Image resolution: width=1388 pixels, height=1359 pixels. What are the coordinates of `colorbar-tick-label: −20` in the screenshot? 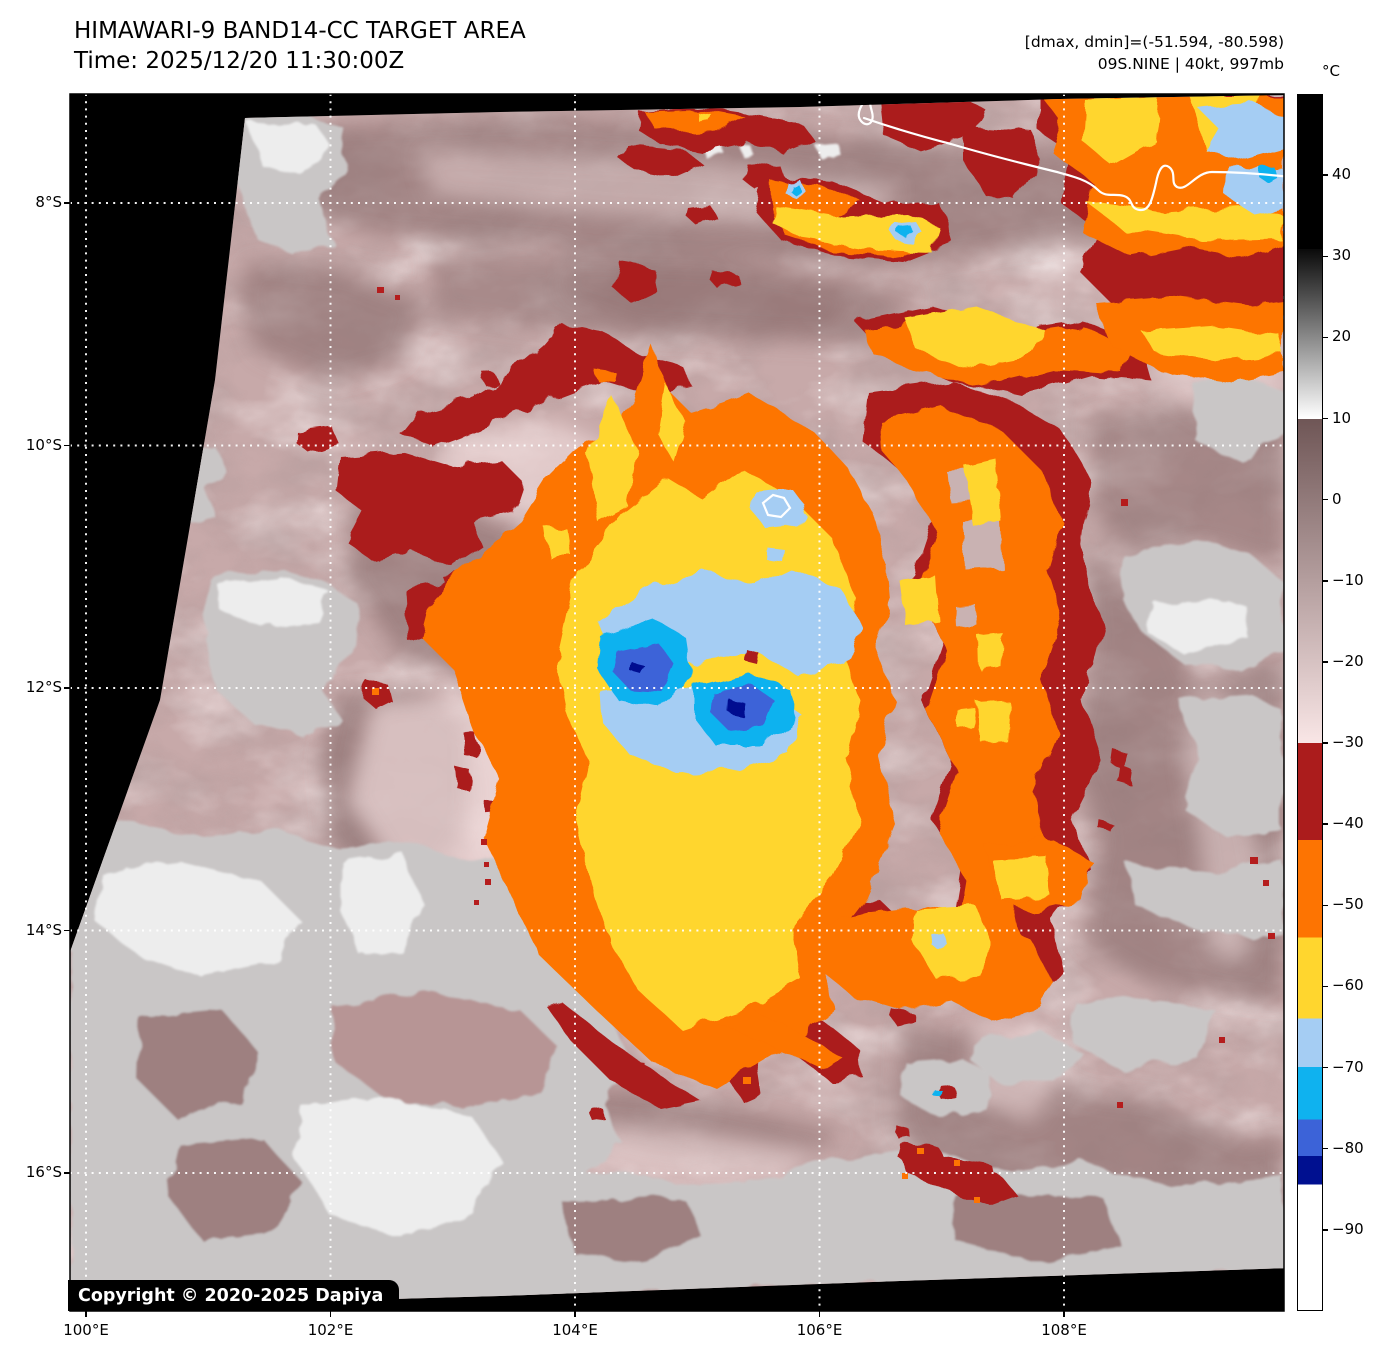 It's located at (1348, 660).